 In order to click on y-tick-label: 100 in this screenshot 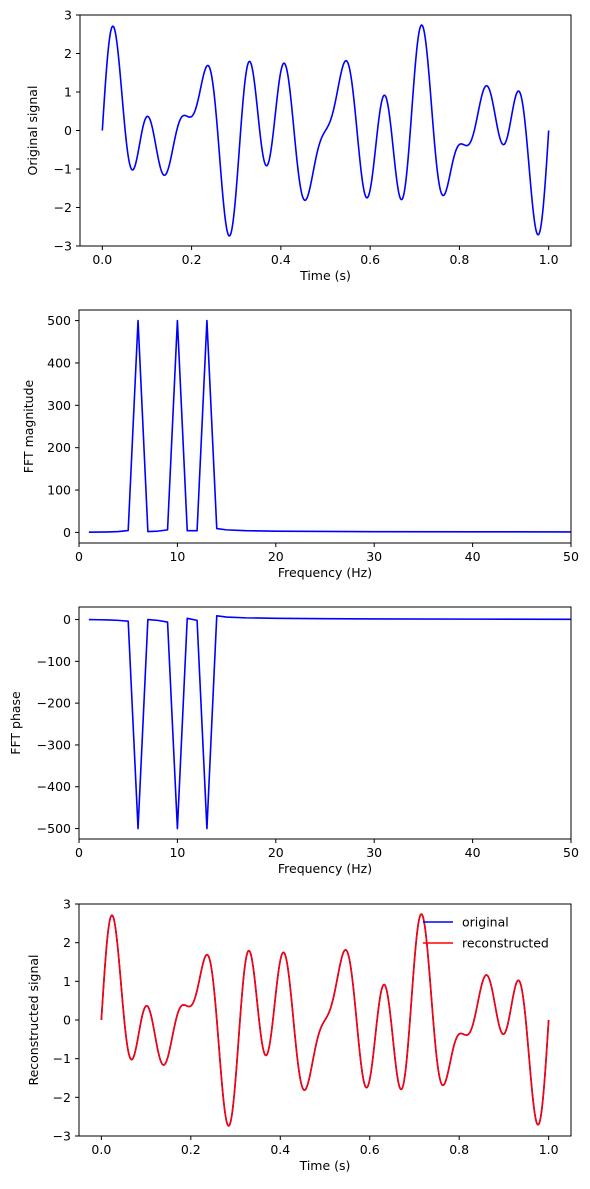, I will do `click(59, 490)`.